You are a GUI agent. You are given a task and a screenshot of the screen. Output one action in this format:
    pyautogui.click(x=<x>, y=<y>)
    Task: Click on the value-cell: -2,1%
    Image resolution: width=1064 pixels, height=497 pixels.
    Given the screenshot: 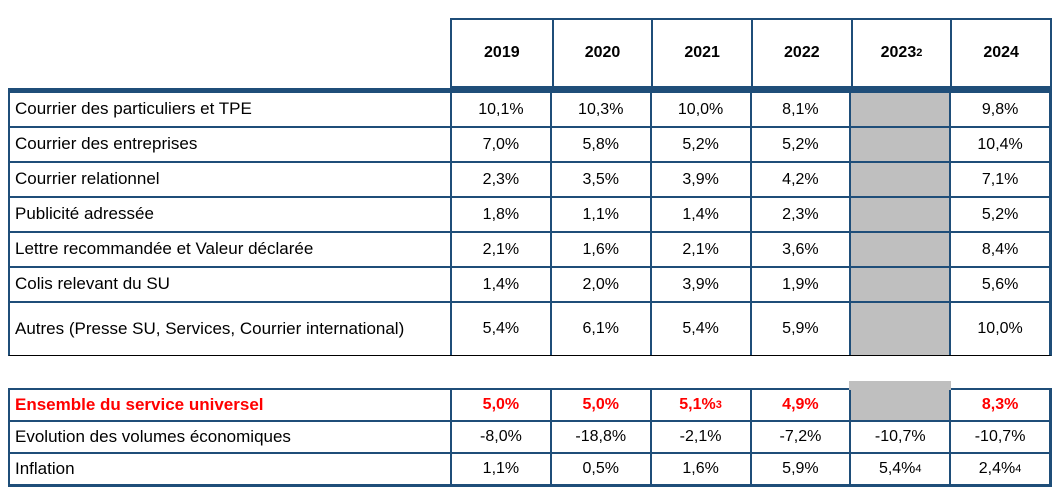 What is the action you would take?
    pyautogui.click(x=699, y=437)
    